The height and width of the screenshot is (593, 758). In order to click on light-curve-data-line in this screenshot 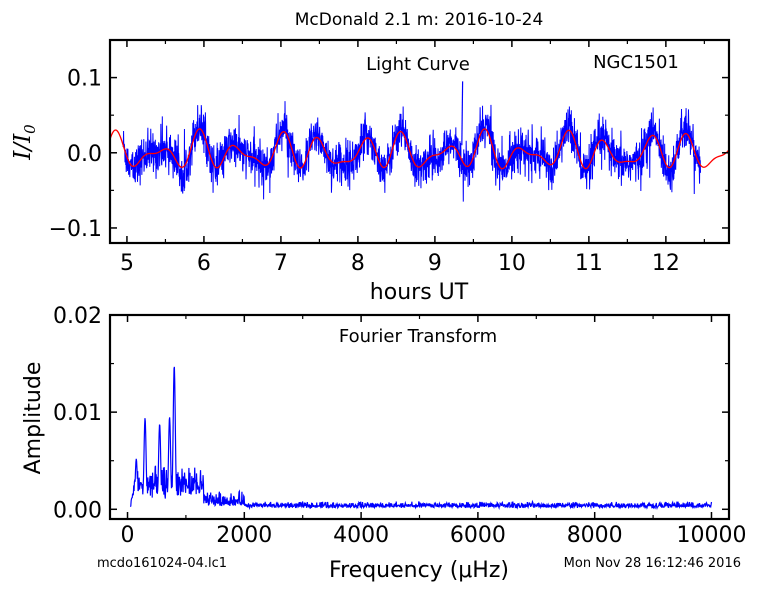, I will do `click(412, 151)`.